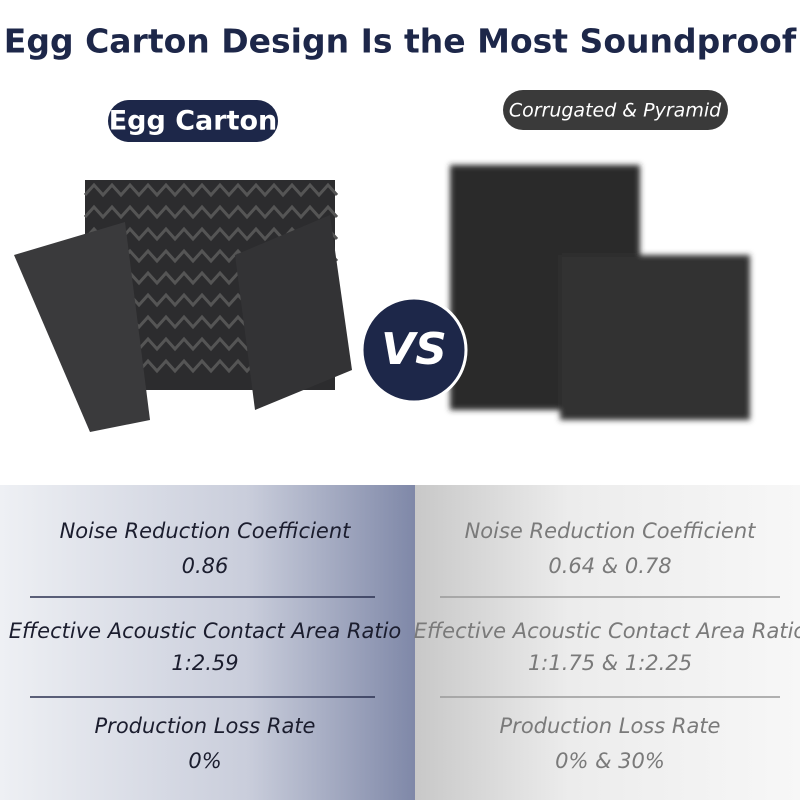 The image size is (800, 800). I want to click on egg-carton-foam, so click(183, 306).